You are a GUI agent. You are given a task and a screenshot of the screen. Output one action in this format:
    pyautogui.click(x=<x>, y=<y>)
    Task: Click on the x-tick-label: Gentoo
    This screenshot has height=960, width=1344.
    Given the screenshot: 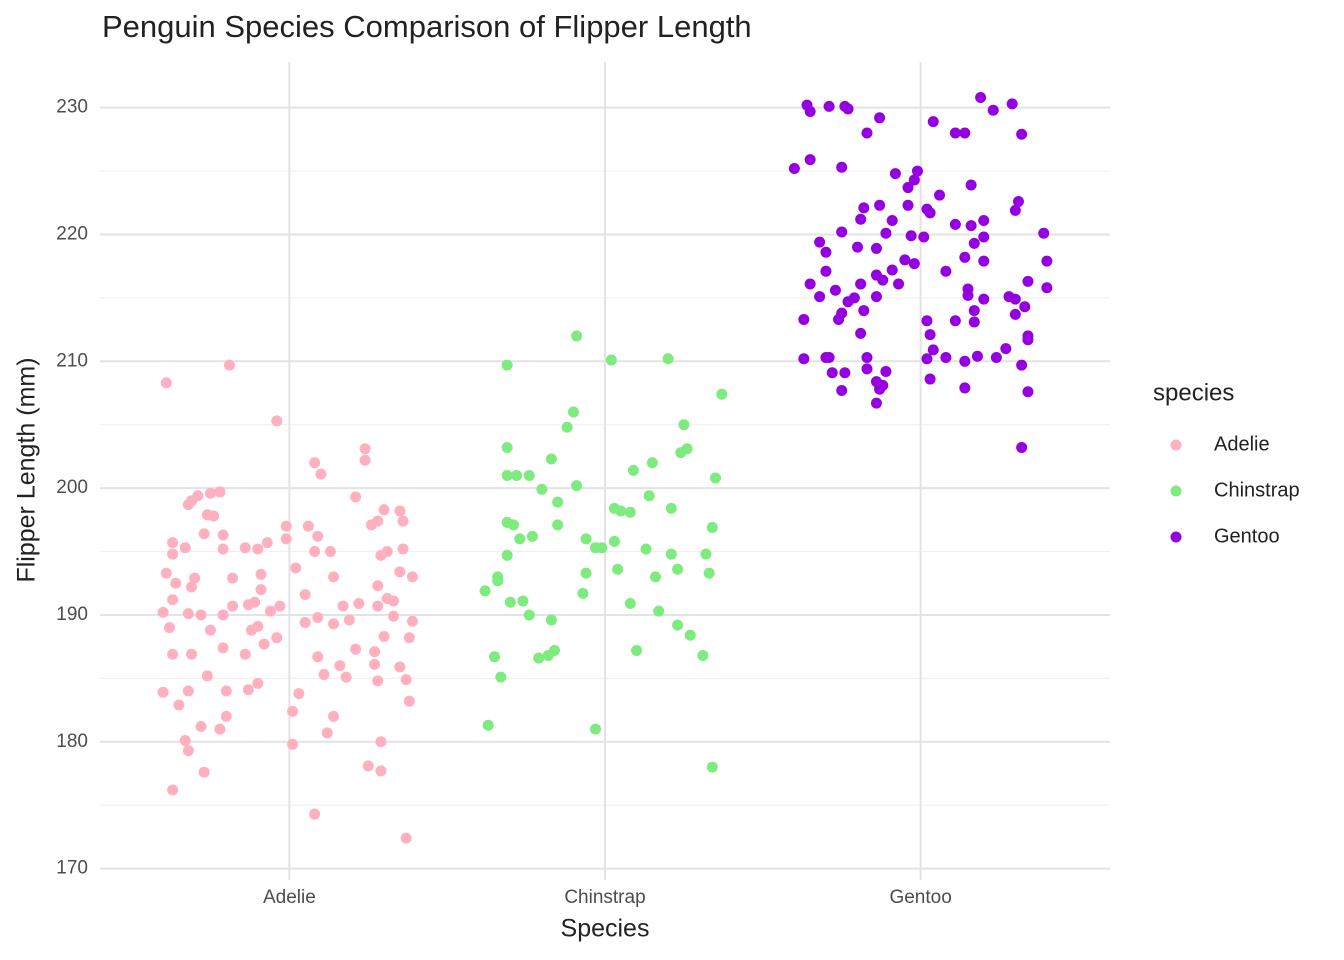 What is the action you would take?
    pyautogui.click(x=920, y=897)
    